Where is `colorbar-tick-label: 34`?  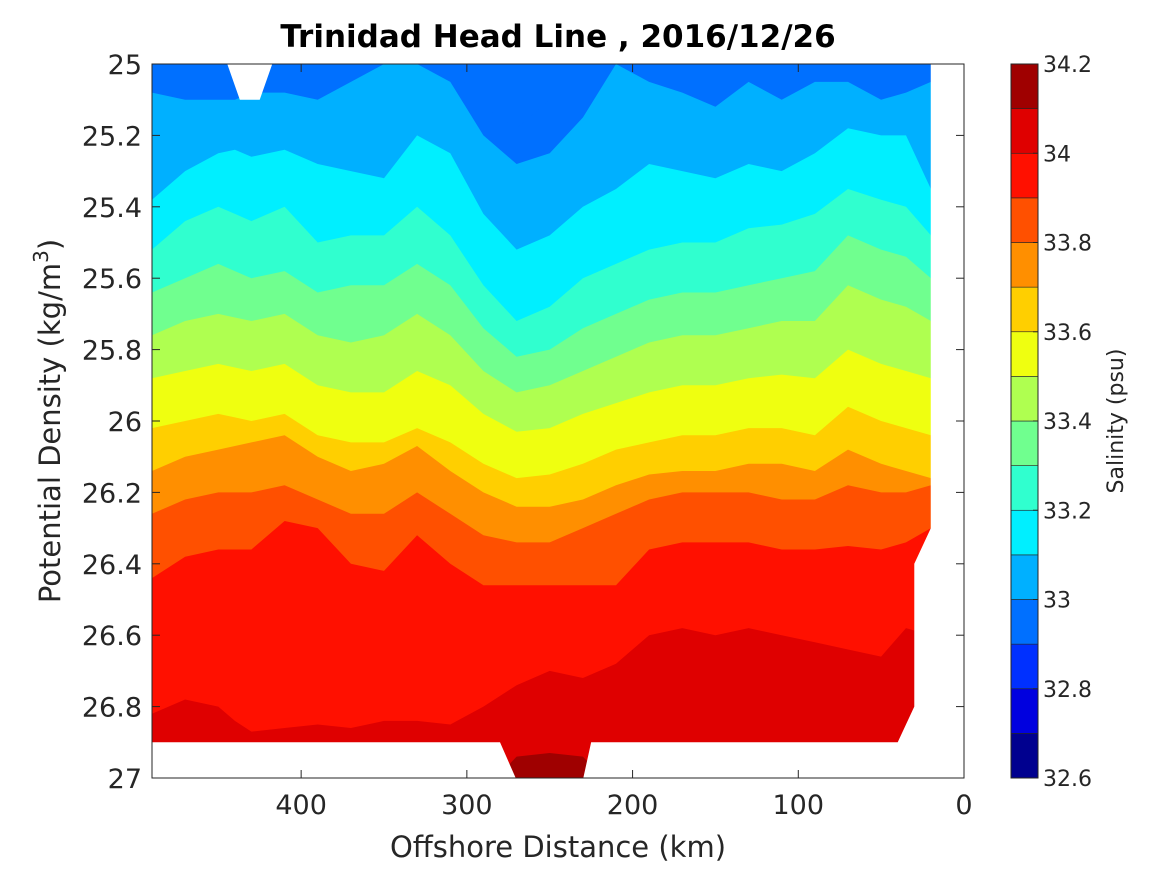 colorbar-tick-label: 34 is located at coordinates (1057, 154).